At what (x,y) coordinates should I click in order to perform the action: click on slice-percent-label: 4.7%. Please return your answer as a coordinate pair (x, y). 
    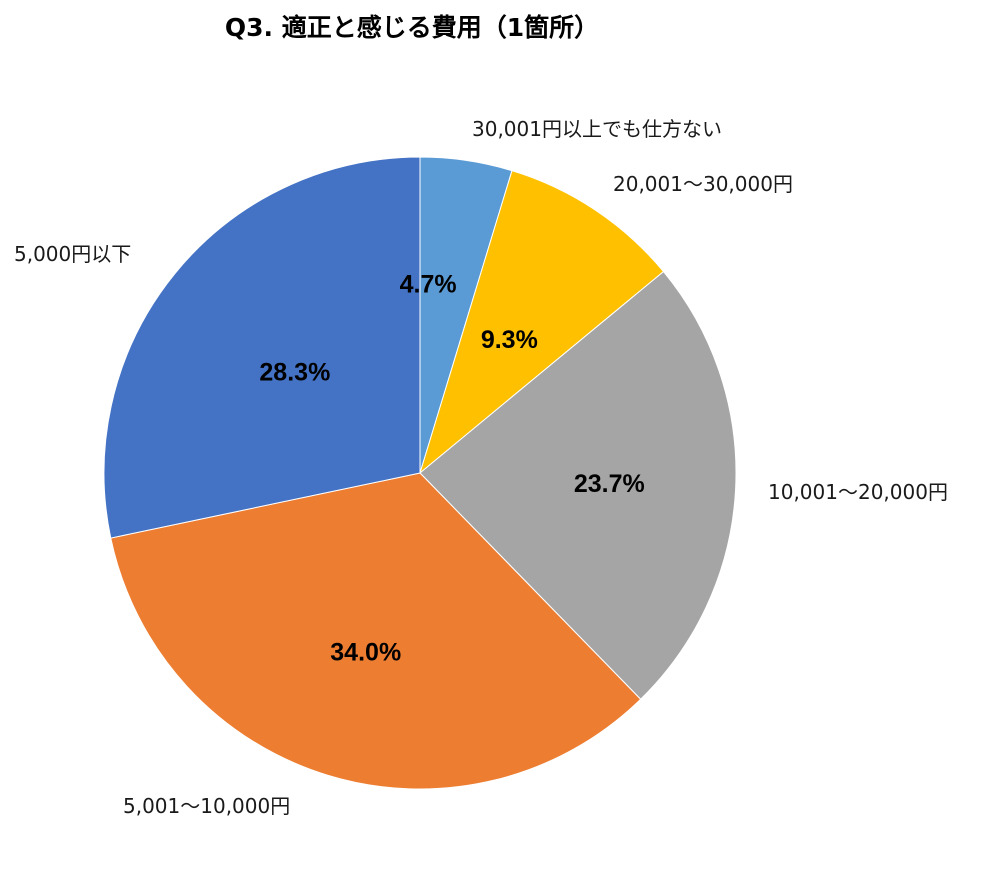
    Looking at the image, I should click on (428, 285).